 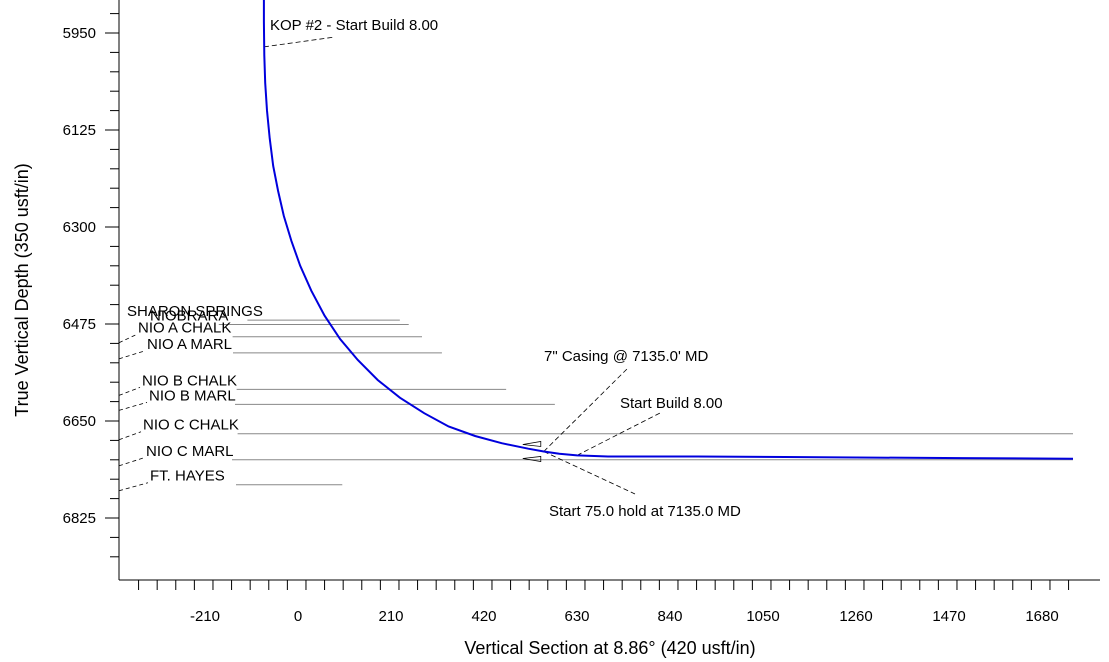 I want to click on x-tick-label: 420, so click(x=483, y=616).